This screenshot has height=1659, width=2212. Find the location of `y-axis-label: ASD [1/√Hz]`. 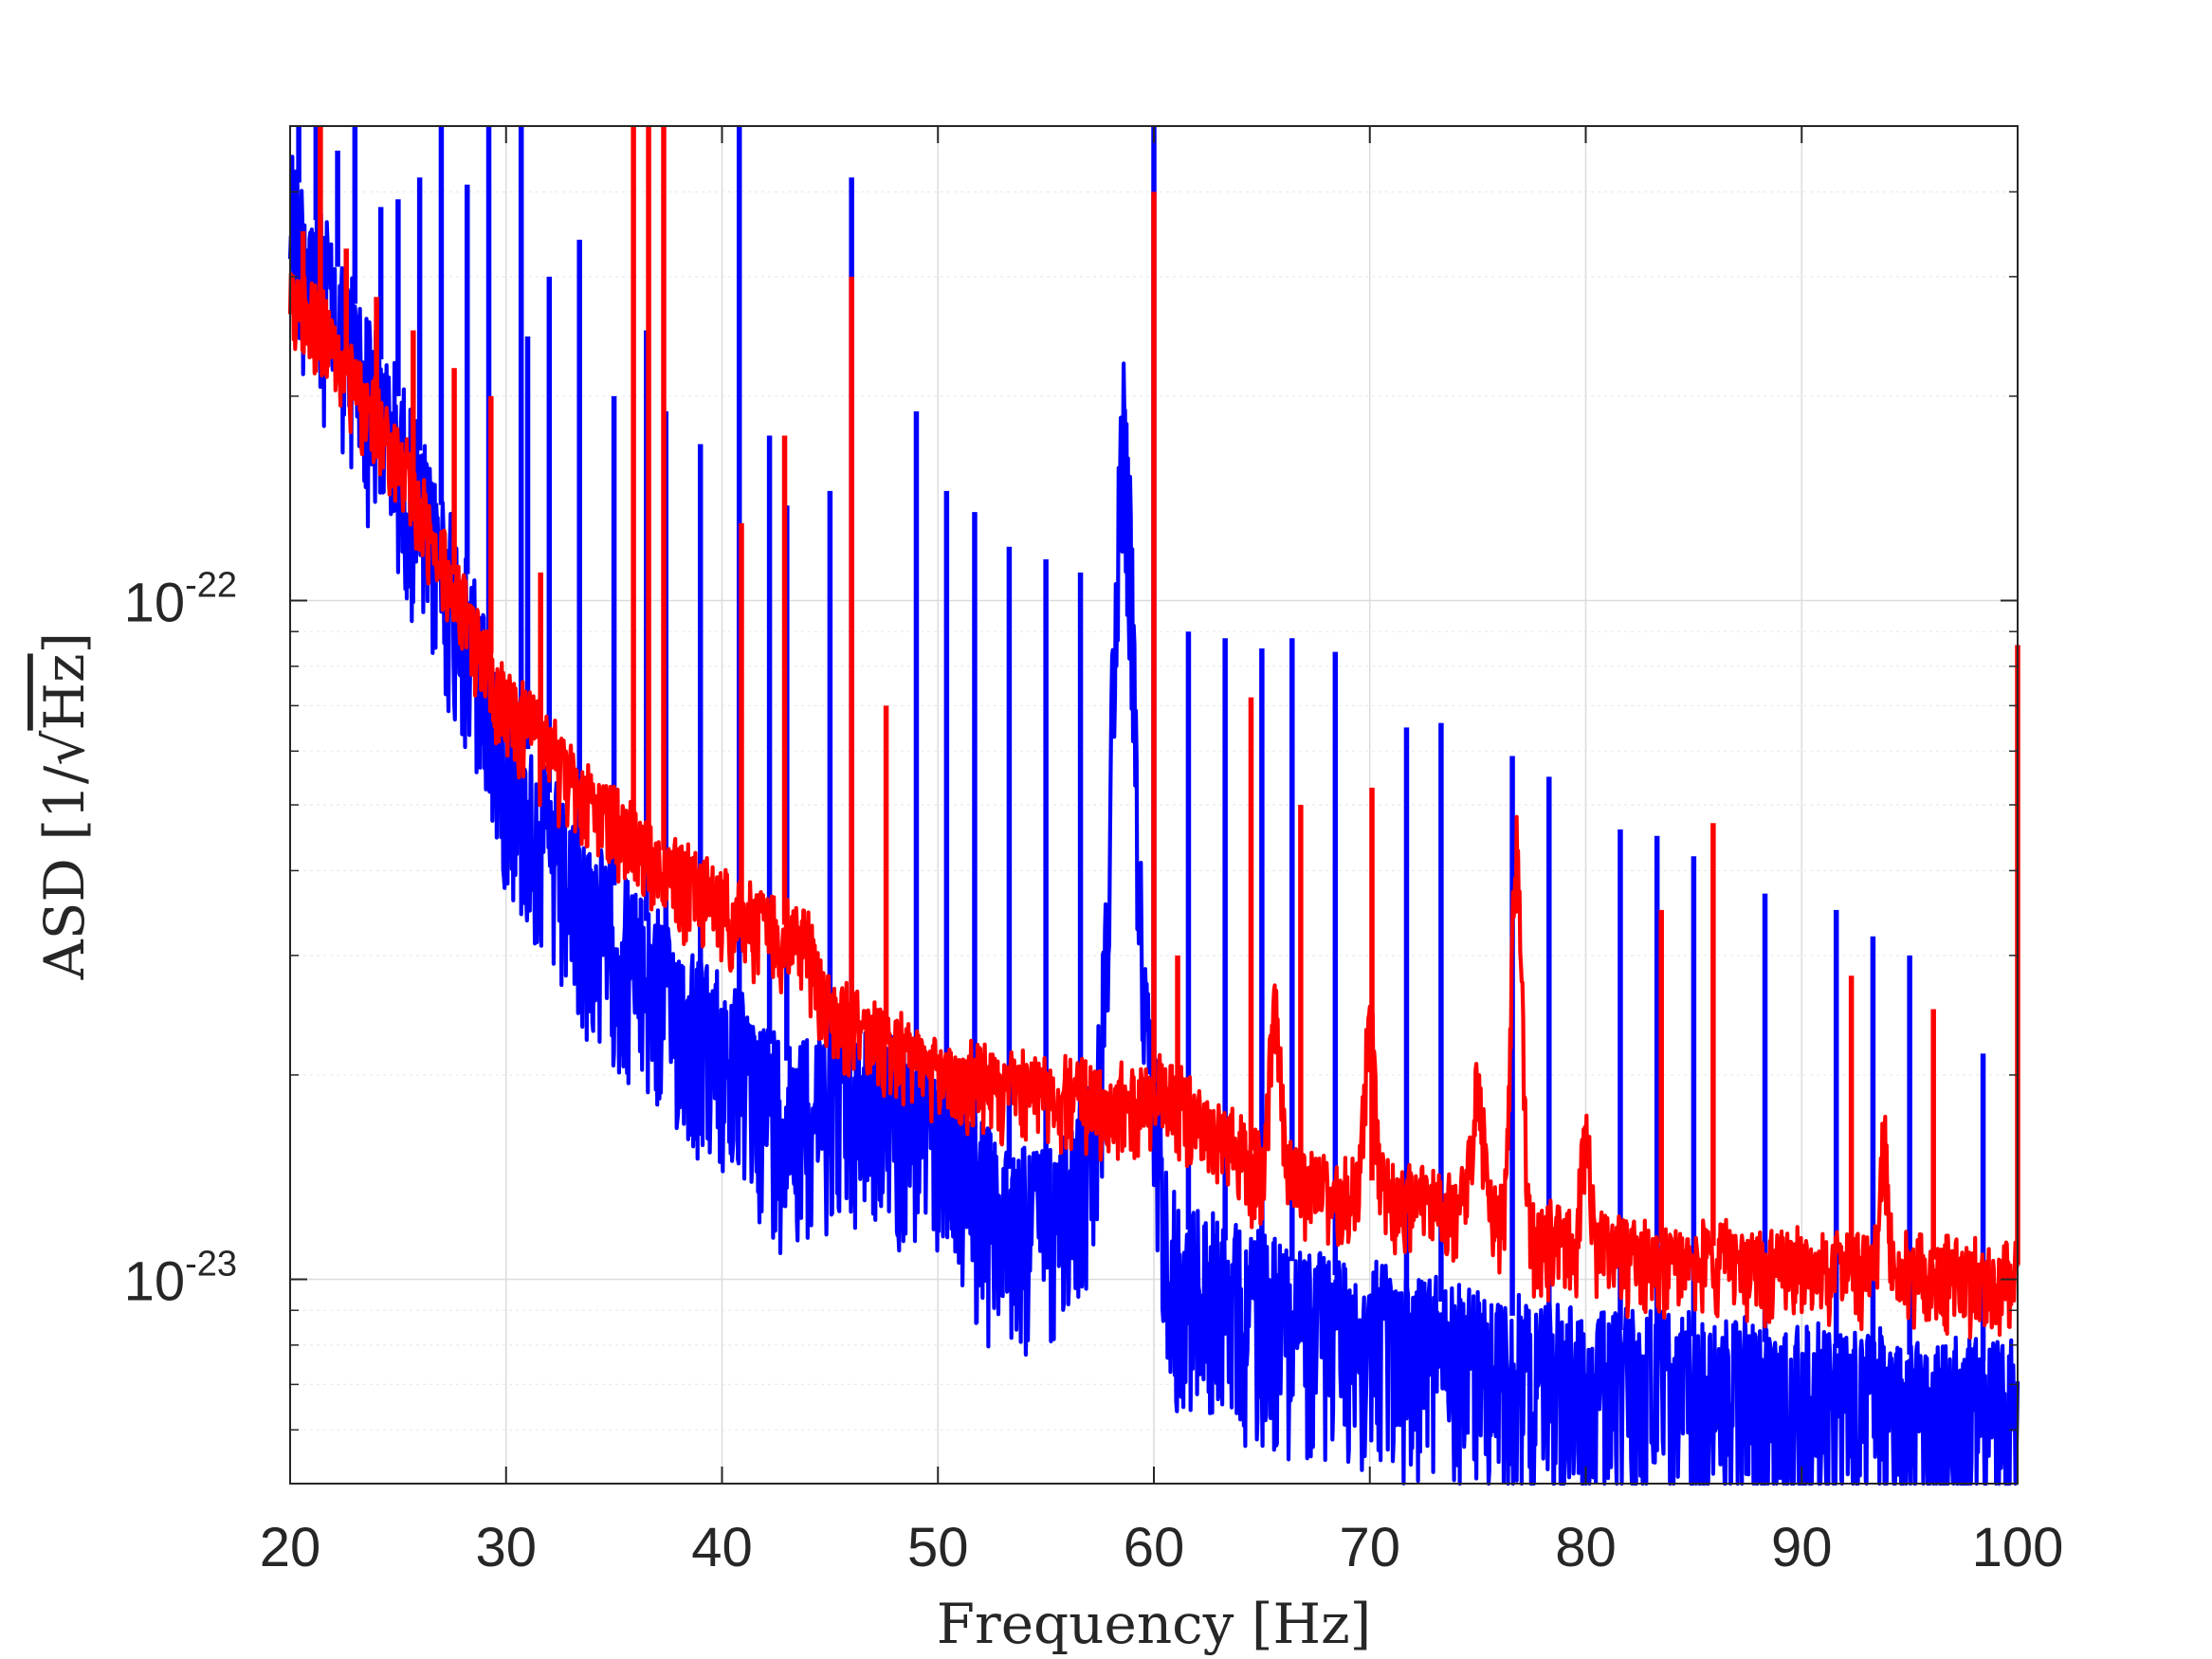

y-axis-label: ASD [1/√Hz] is located at coordinates (64, 806).